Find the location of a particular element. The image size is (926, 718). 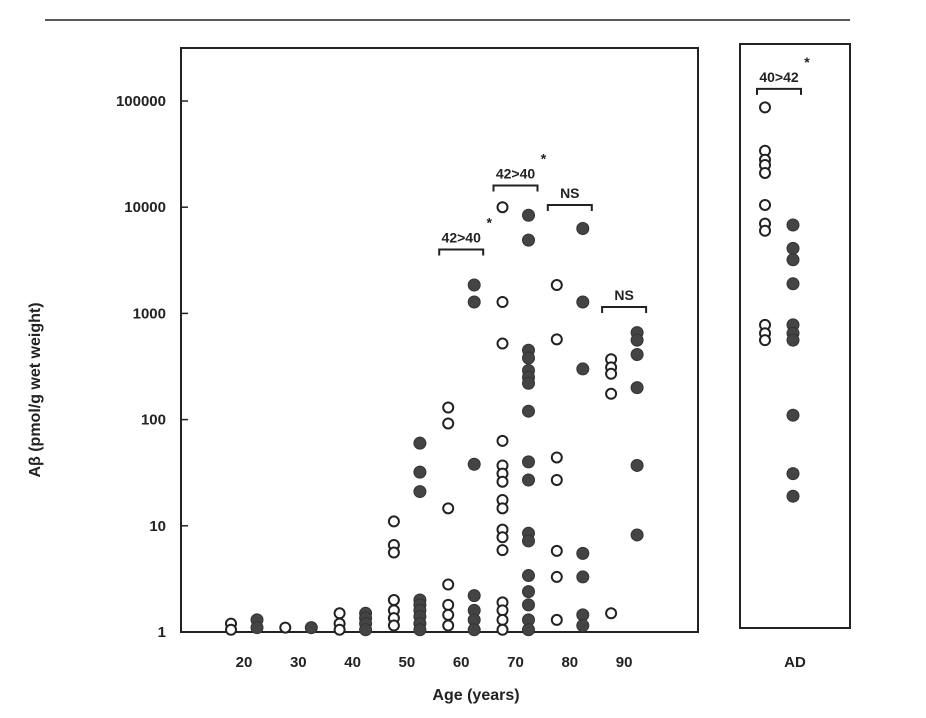

x-tick-label: 40 is located at coordinates (352, 662).